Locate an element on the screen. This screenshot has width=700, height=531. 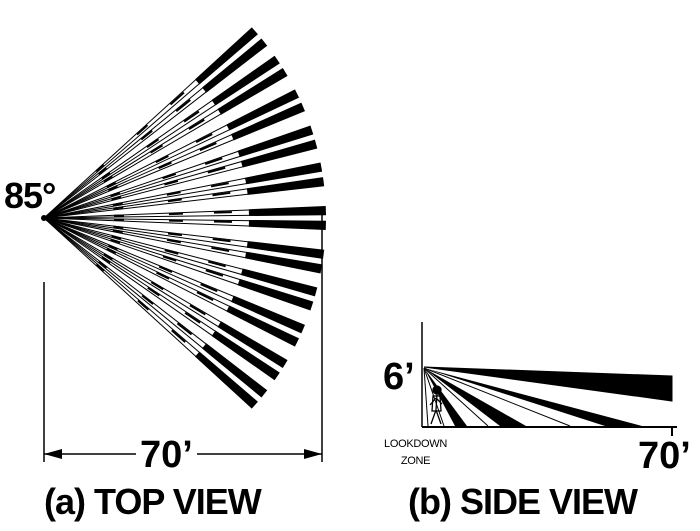
top-view-width-label: 70’ is located at coordinates (166, 455).